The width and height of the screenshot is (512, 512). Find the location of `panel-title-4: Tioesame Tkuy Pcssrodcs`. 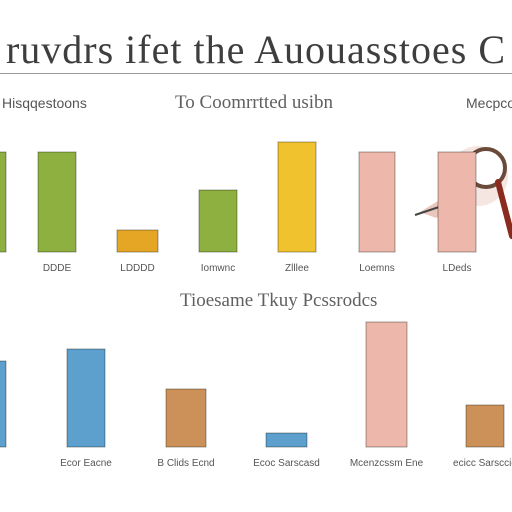

panel-title-4: Tioesame Tkuy Pcssrodcs is located at coordinates (279, 300).